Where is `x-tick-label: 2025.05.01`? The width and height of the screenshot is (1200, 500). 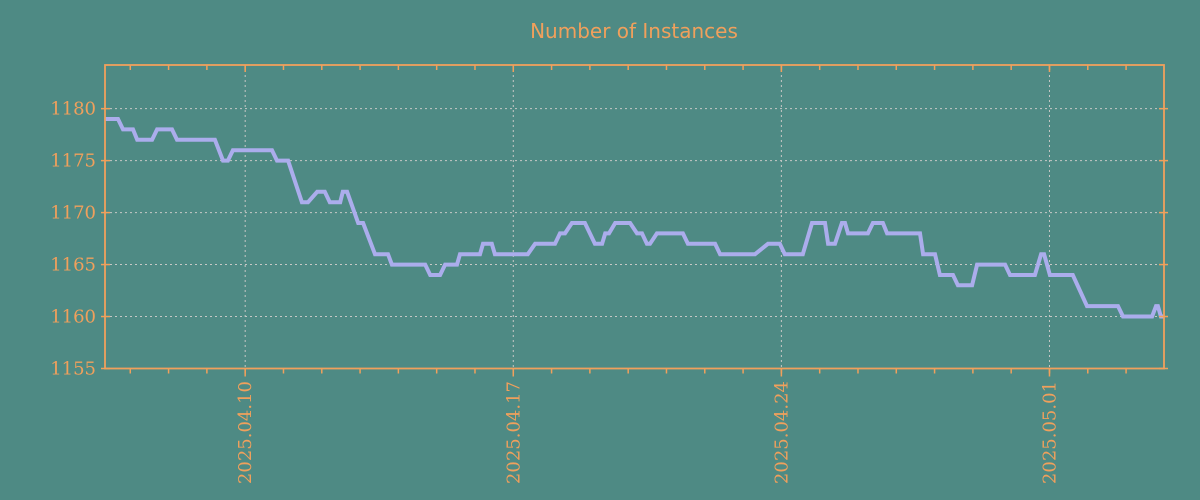 x-tick-label: 2025.05.01 is located at coordinates (1050, 432).